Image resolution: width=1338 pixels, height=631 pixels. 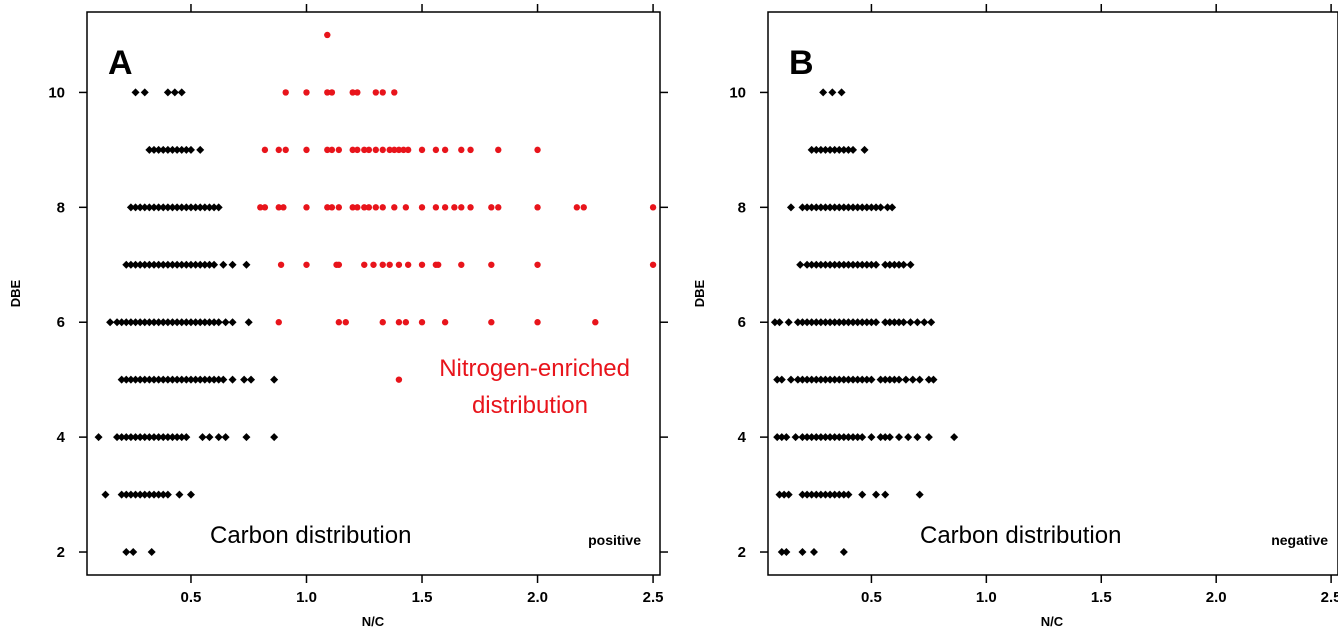 I want to click on y-tick-label: 8, so click(x=742, y=207).